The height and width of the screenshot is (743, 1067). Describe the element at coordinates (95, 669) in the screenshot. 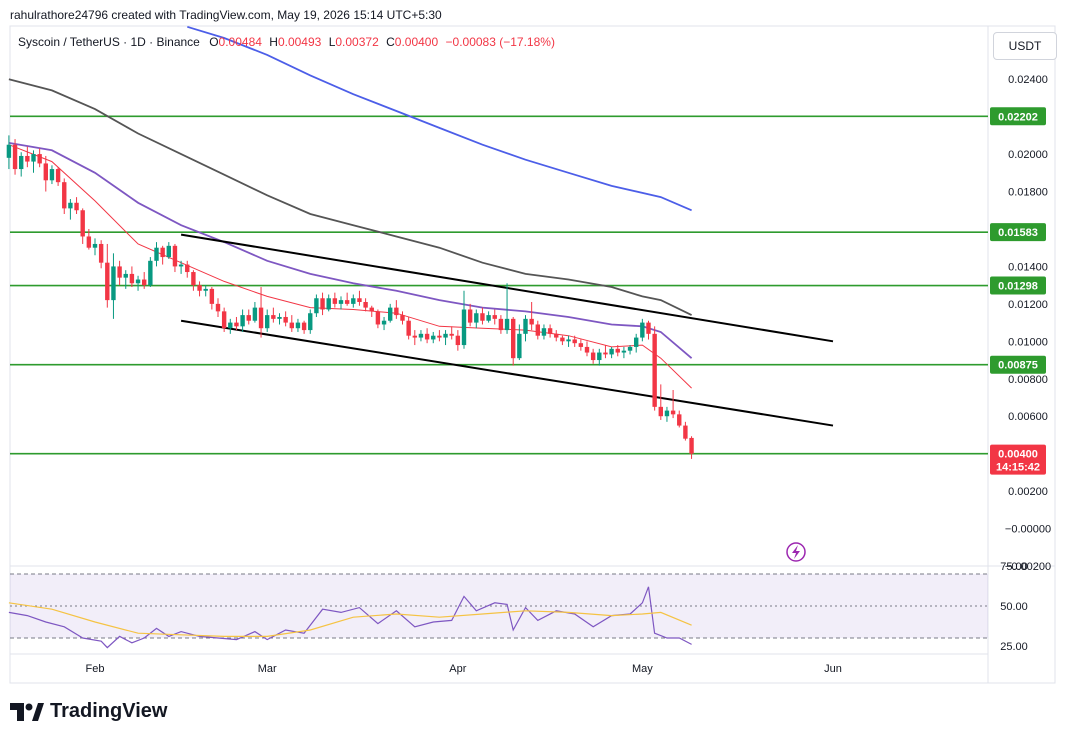

I see `time-tick-label: Feb` at that location.